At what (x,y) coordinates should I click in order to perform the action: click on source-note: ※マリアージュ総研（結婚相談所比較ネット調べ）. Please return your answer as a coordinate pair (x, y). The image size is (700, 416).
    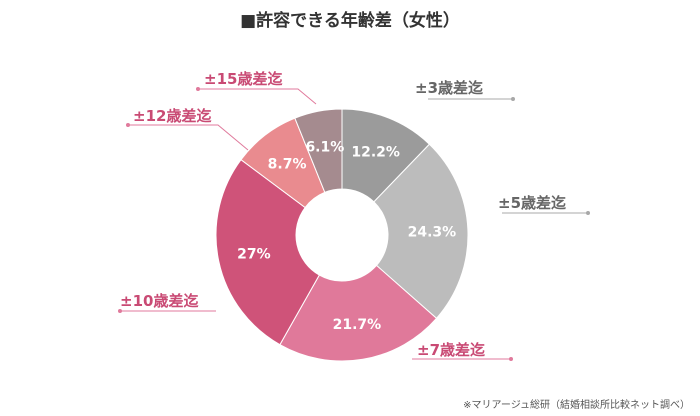
    Looking at the image, I should click on (576, 405).